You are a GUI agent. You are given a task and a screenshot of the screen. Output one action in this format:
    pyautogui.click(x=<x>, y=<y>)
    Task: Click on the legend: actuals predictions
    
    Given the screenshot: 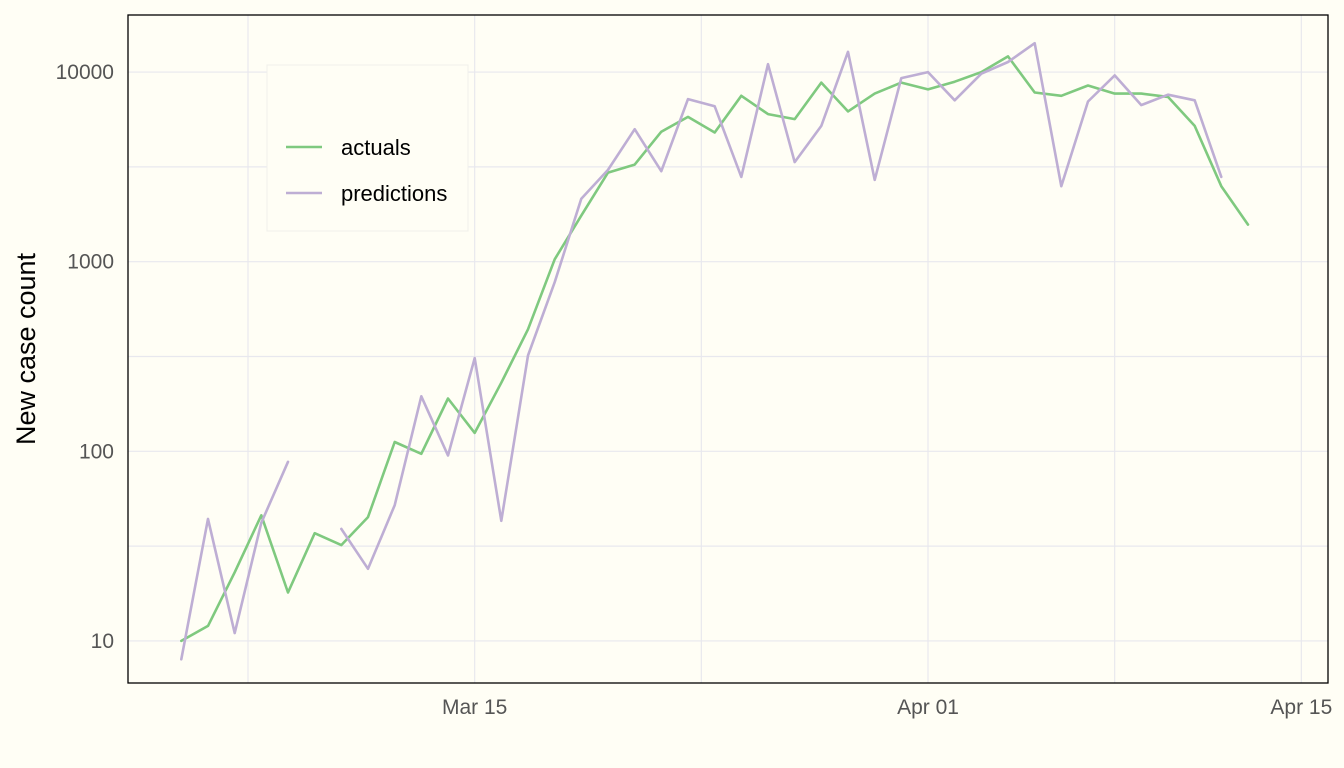 What is the action you would take?
    pyautogui.click(x=367, y=148)
    